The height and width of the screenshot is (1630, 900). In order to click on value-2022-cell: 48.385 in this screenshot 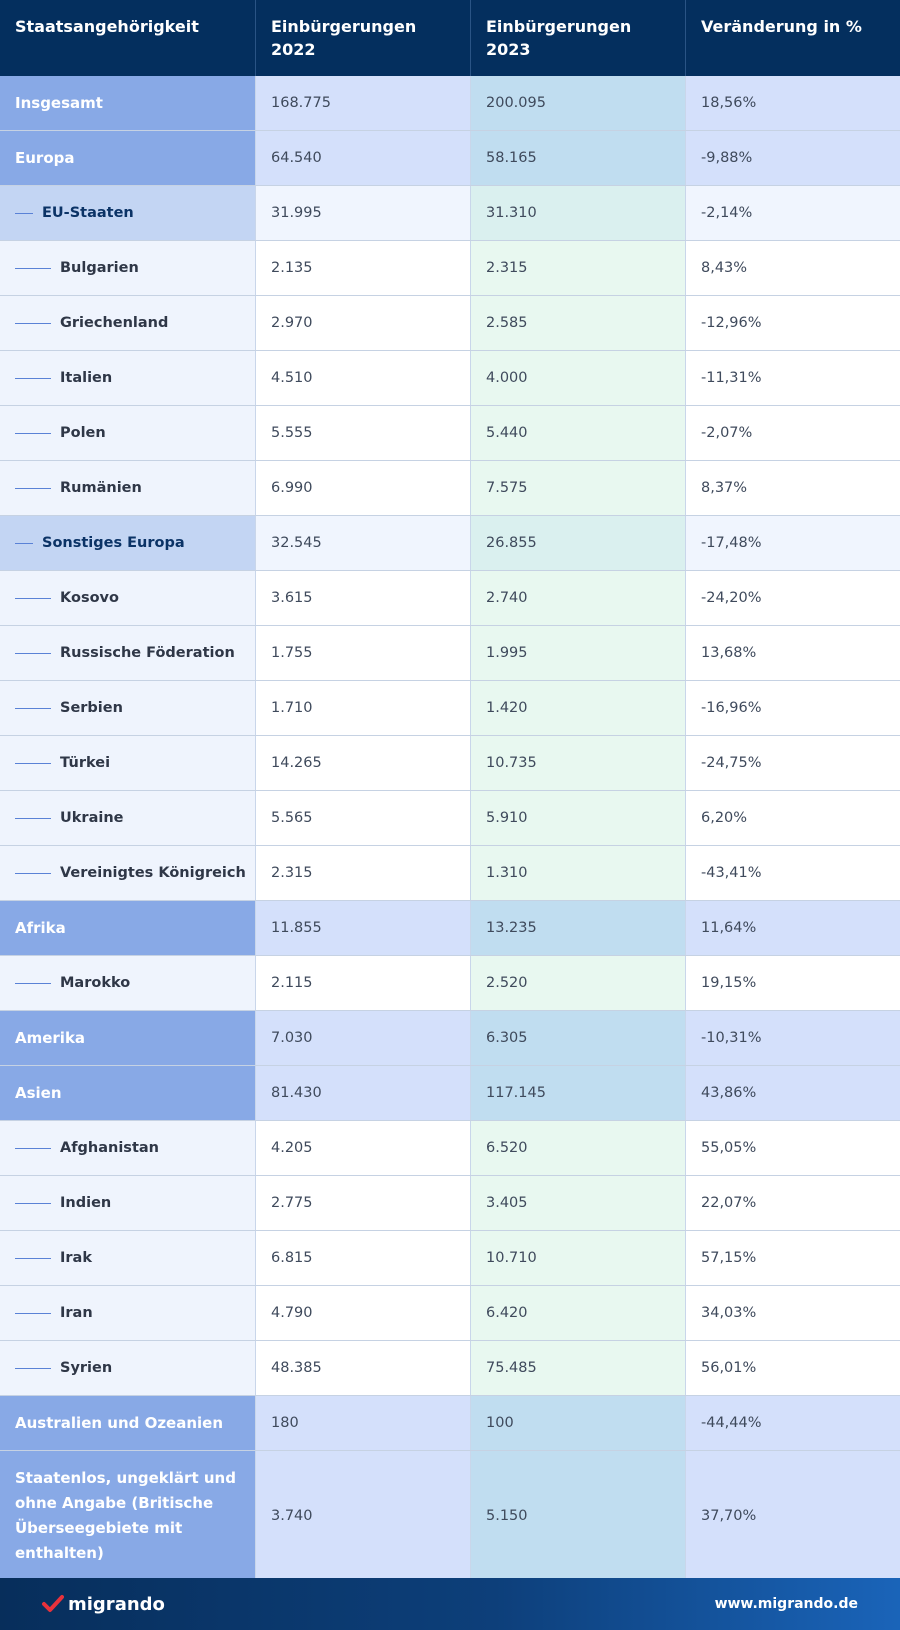, I will do `click(362, 1368)`.